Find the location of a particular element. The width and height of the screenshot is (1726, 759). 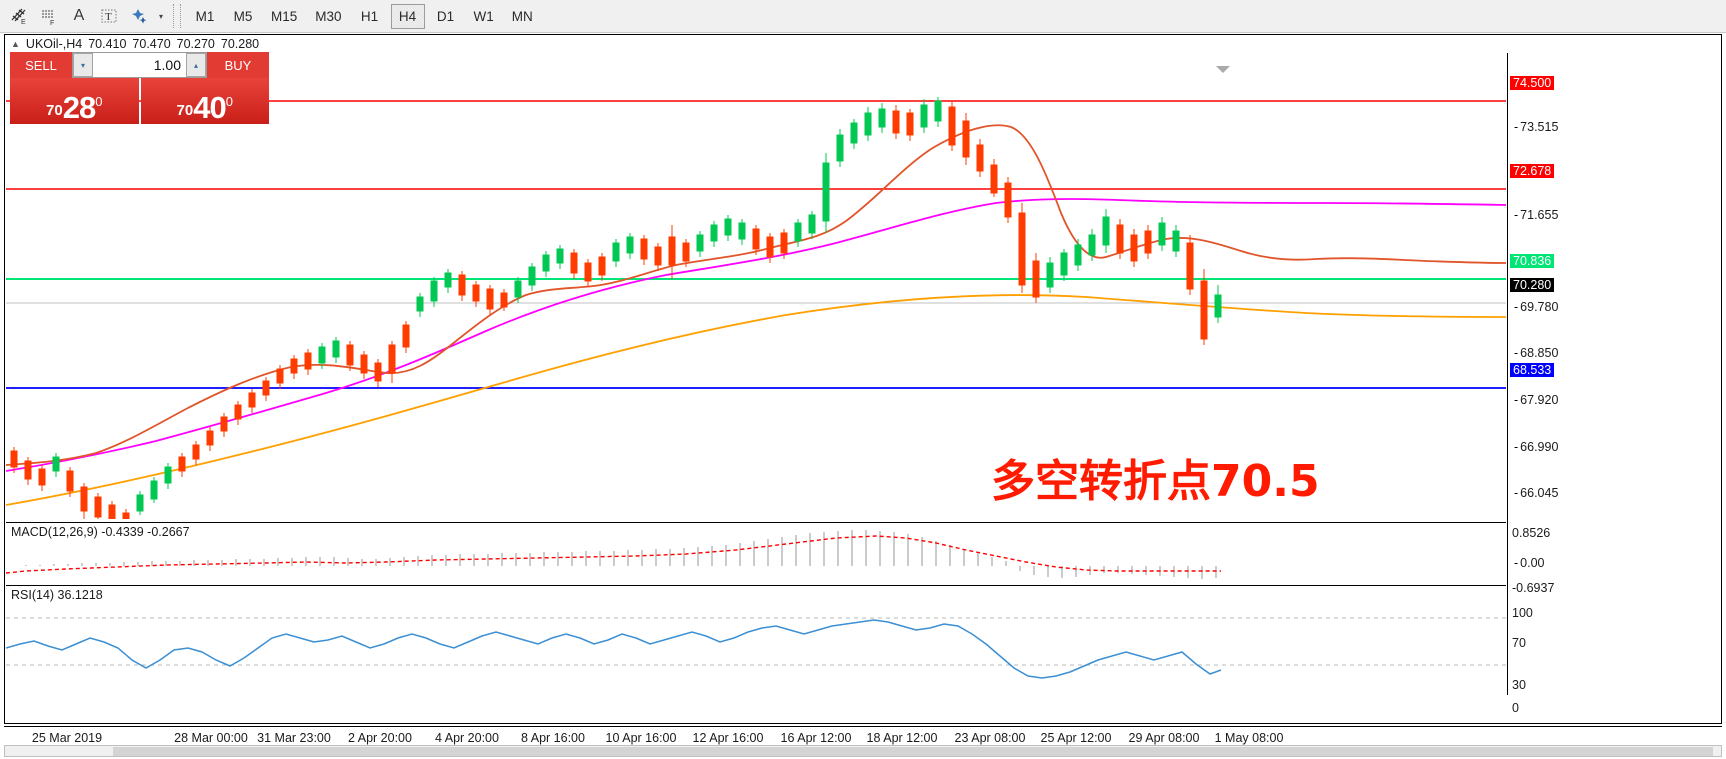

price-tick-73515: 73.515 is located at coordinates (1539, 127).